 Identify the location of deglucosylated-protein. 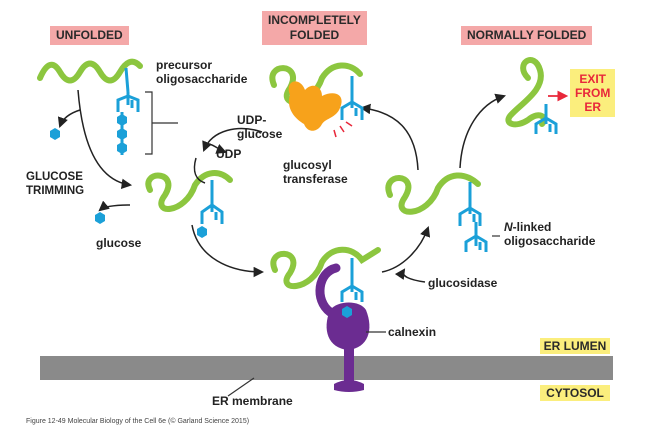
(433, 199).